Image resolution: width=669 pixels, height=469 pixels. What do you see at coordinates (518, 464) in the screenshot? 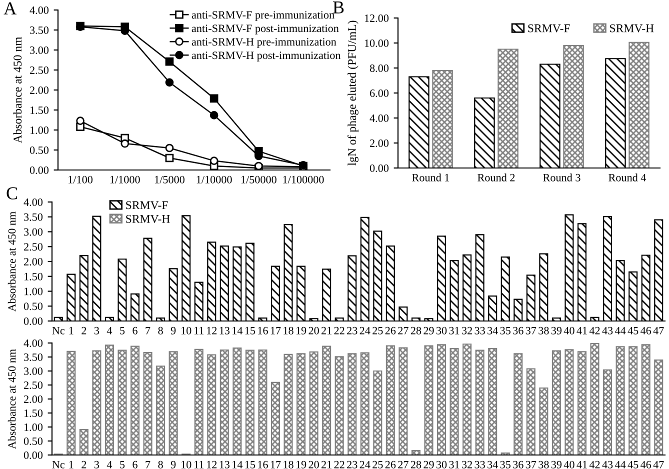
I see `x-tick-label: 36` at bounding box center [518, 464].